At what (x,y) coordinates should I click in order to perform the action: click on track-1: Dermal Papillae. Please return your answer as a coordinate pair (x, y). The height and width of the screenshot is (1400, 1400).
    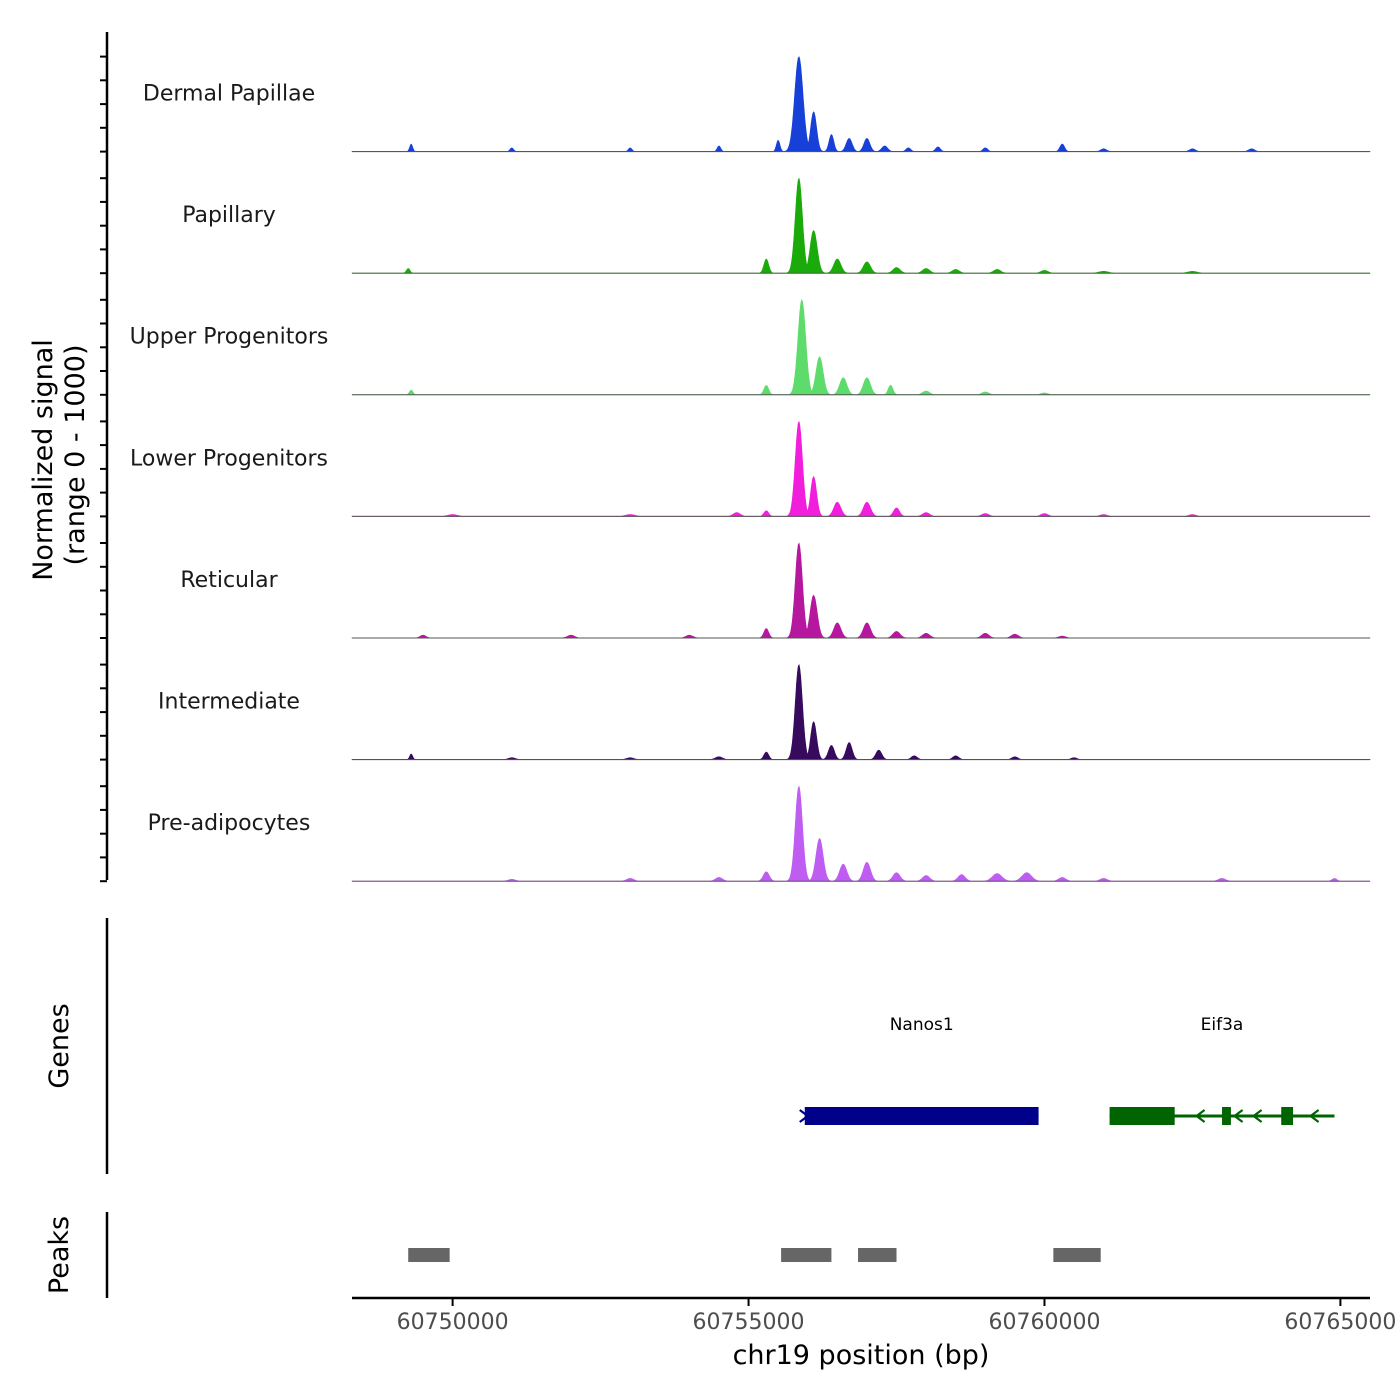
    Looking at the image, I should click on (757, 104).